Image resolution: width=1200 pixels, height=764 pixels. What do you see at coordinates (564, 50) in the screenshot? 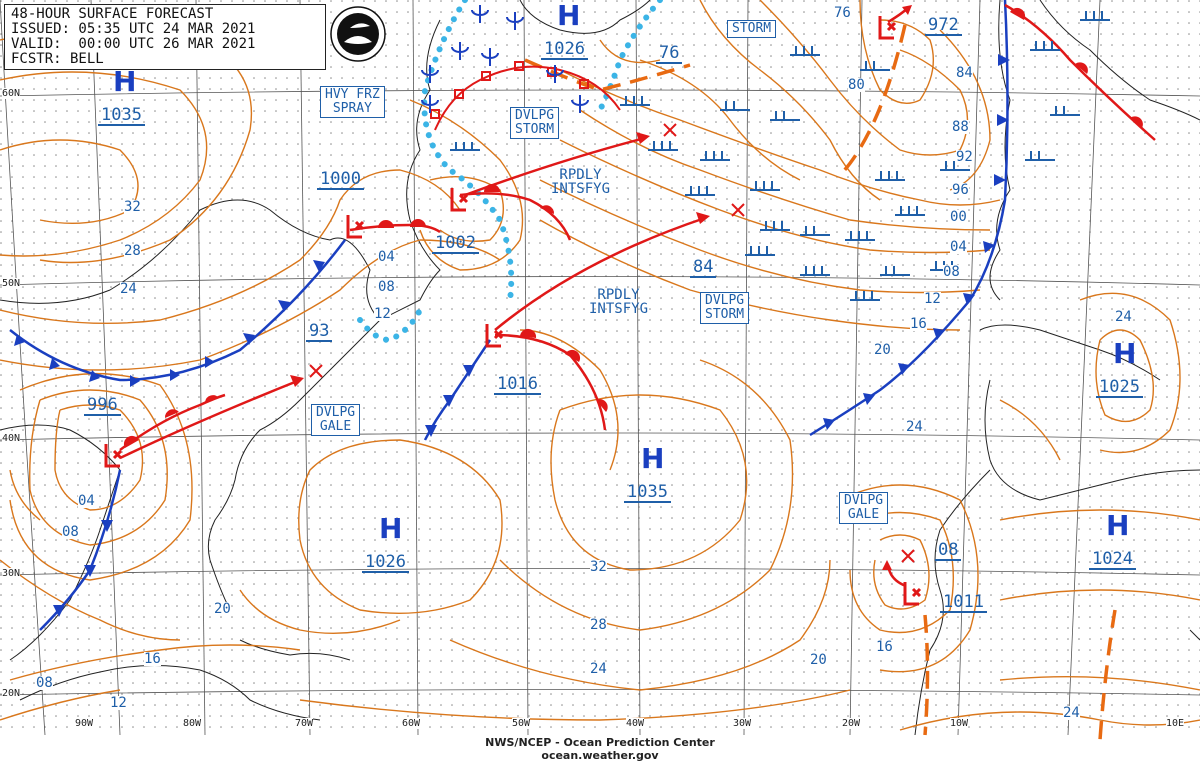
I see `high-pressure-greenland: 1026` at bounding box center [564, 50].